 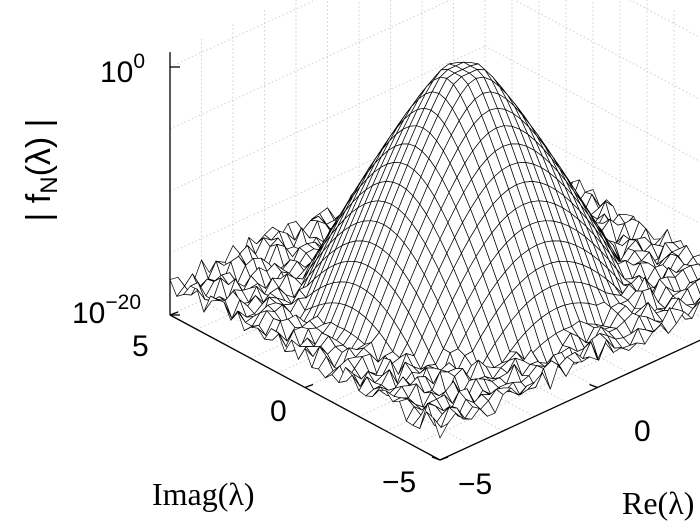 What do you see at coordinates (203, 494) in the screenshot?
I see `y-axis-label: Imag(λ)` at bounding box center [203, 494].